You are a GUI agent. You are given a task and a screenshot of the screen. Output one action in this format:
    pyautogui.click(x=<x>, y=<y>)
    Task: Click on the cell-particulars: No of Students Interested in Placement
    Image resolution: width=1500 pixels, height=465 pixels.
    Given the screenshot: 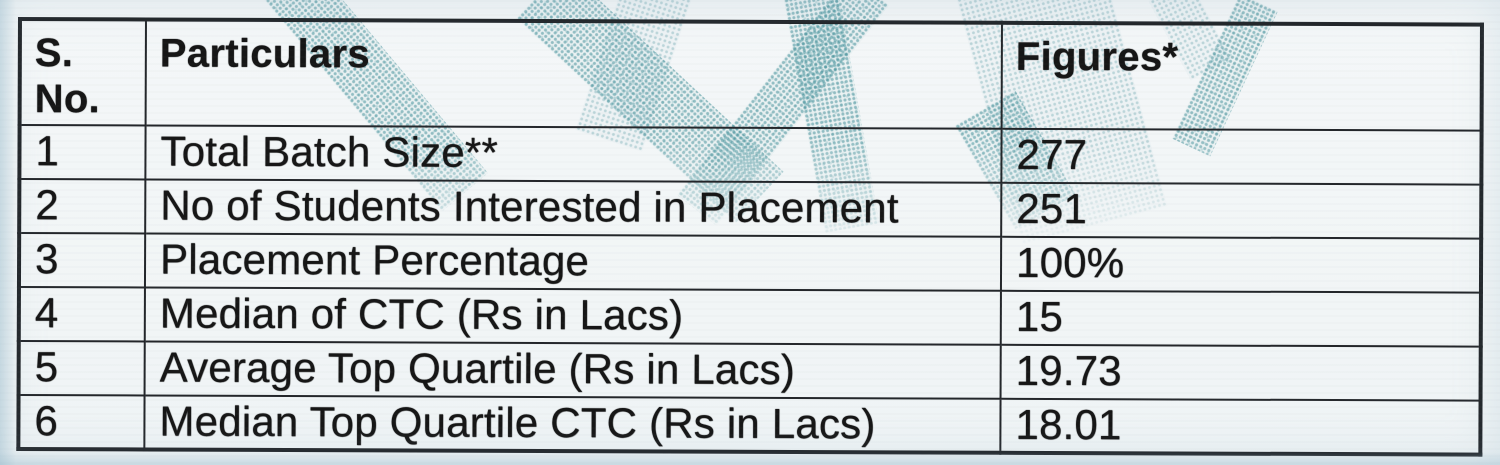 What is the action you would take?
    pyautogui.click(x=573, y=208)
    